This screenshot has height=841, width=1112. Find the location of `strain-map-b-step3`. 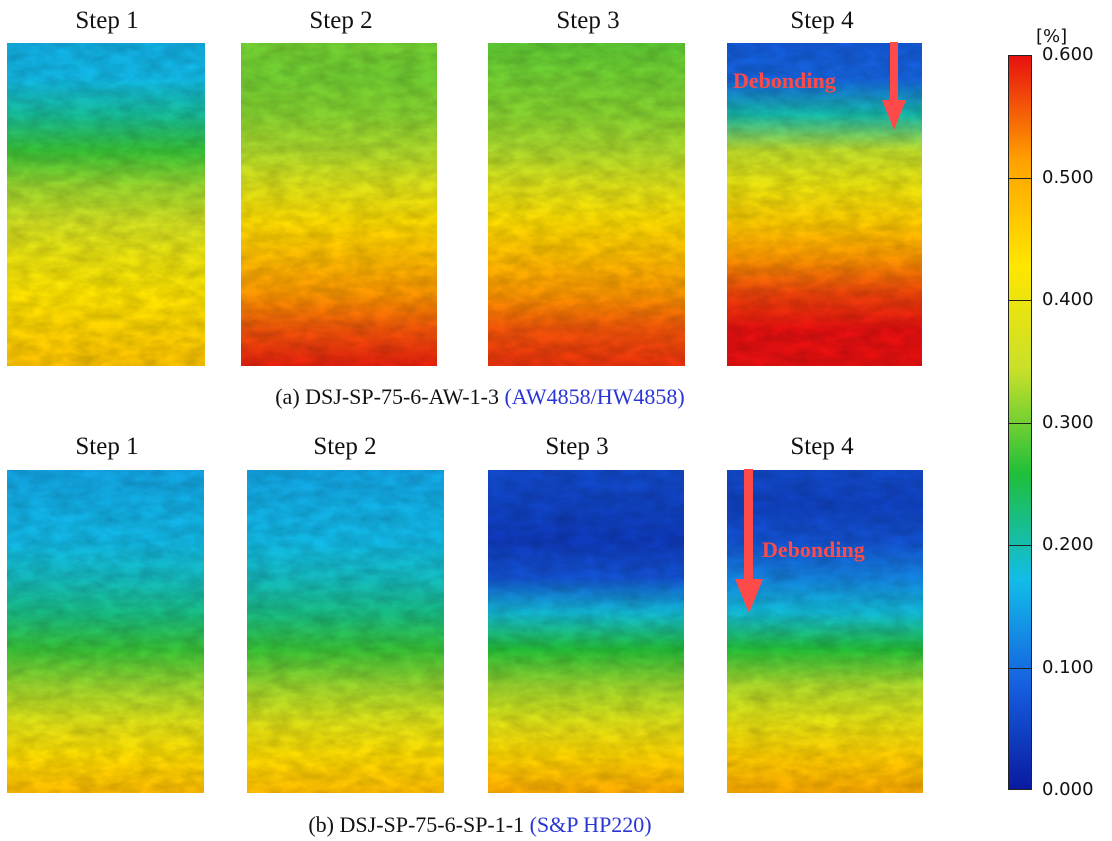

strain-map-b-step3 is located at coordinates (586, 631).